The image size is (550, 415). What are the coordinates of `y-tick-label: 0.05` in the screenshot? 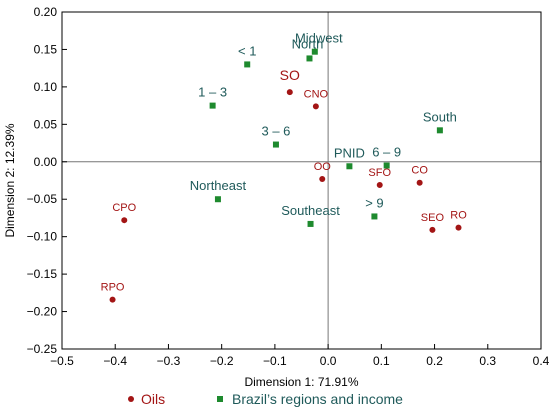 It's located at (46, 124).